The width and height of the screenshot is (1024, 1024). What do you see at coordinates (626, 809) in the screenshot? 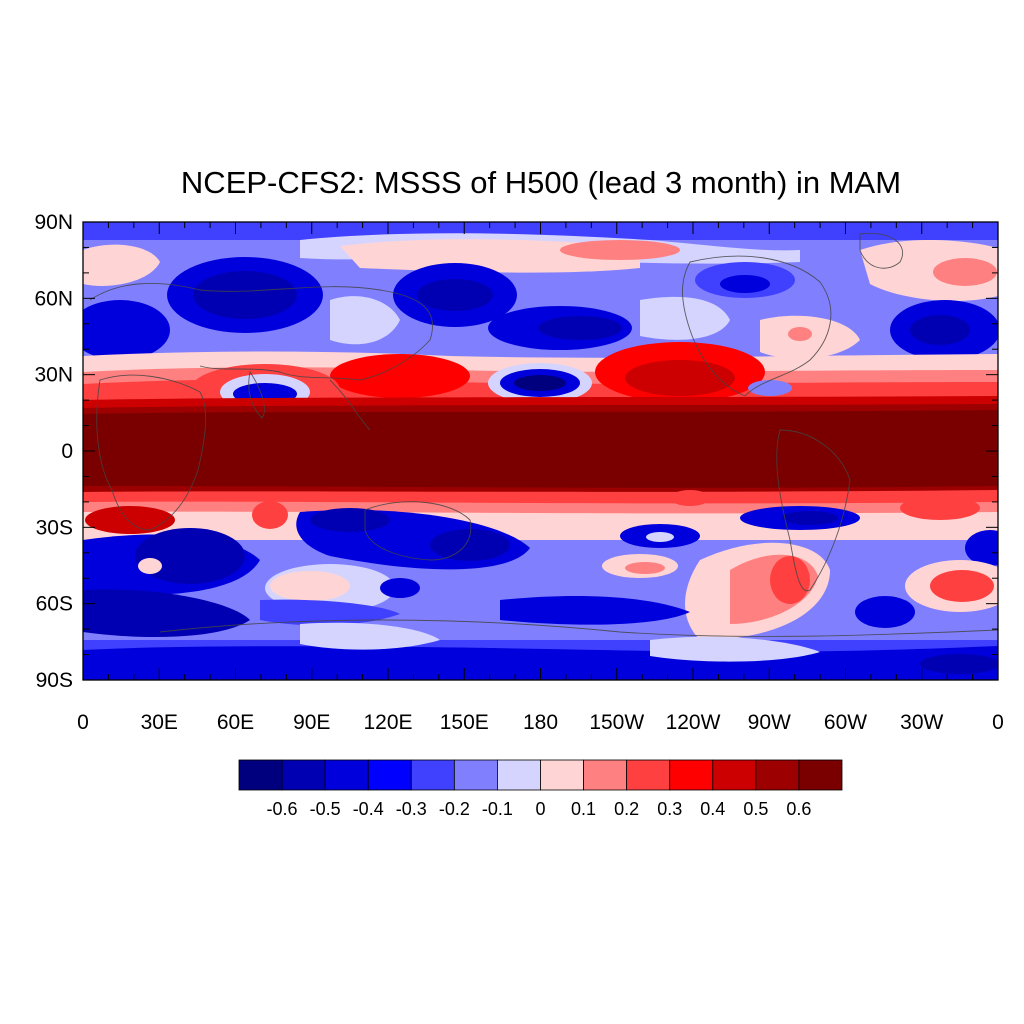
I see `colorbar-label: 0.2` at bounding box center [626, 809].